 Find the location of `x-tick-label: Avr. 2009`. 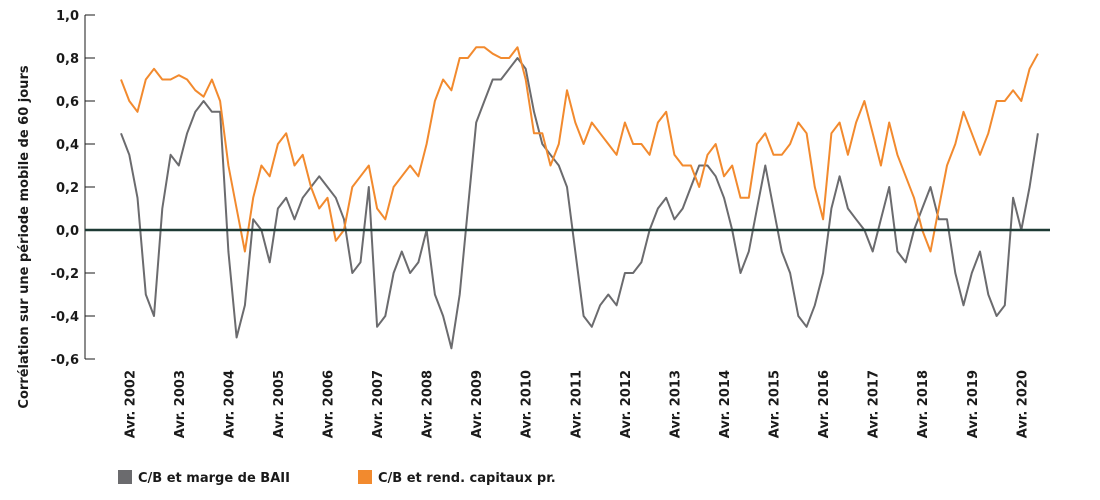

x-tick-label: Avr. 2009 is located at coordinates (477, 404).